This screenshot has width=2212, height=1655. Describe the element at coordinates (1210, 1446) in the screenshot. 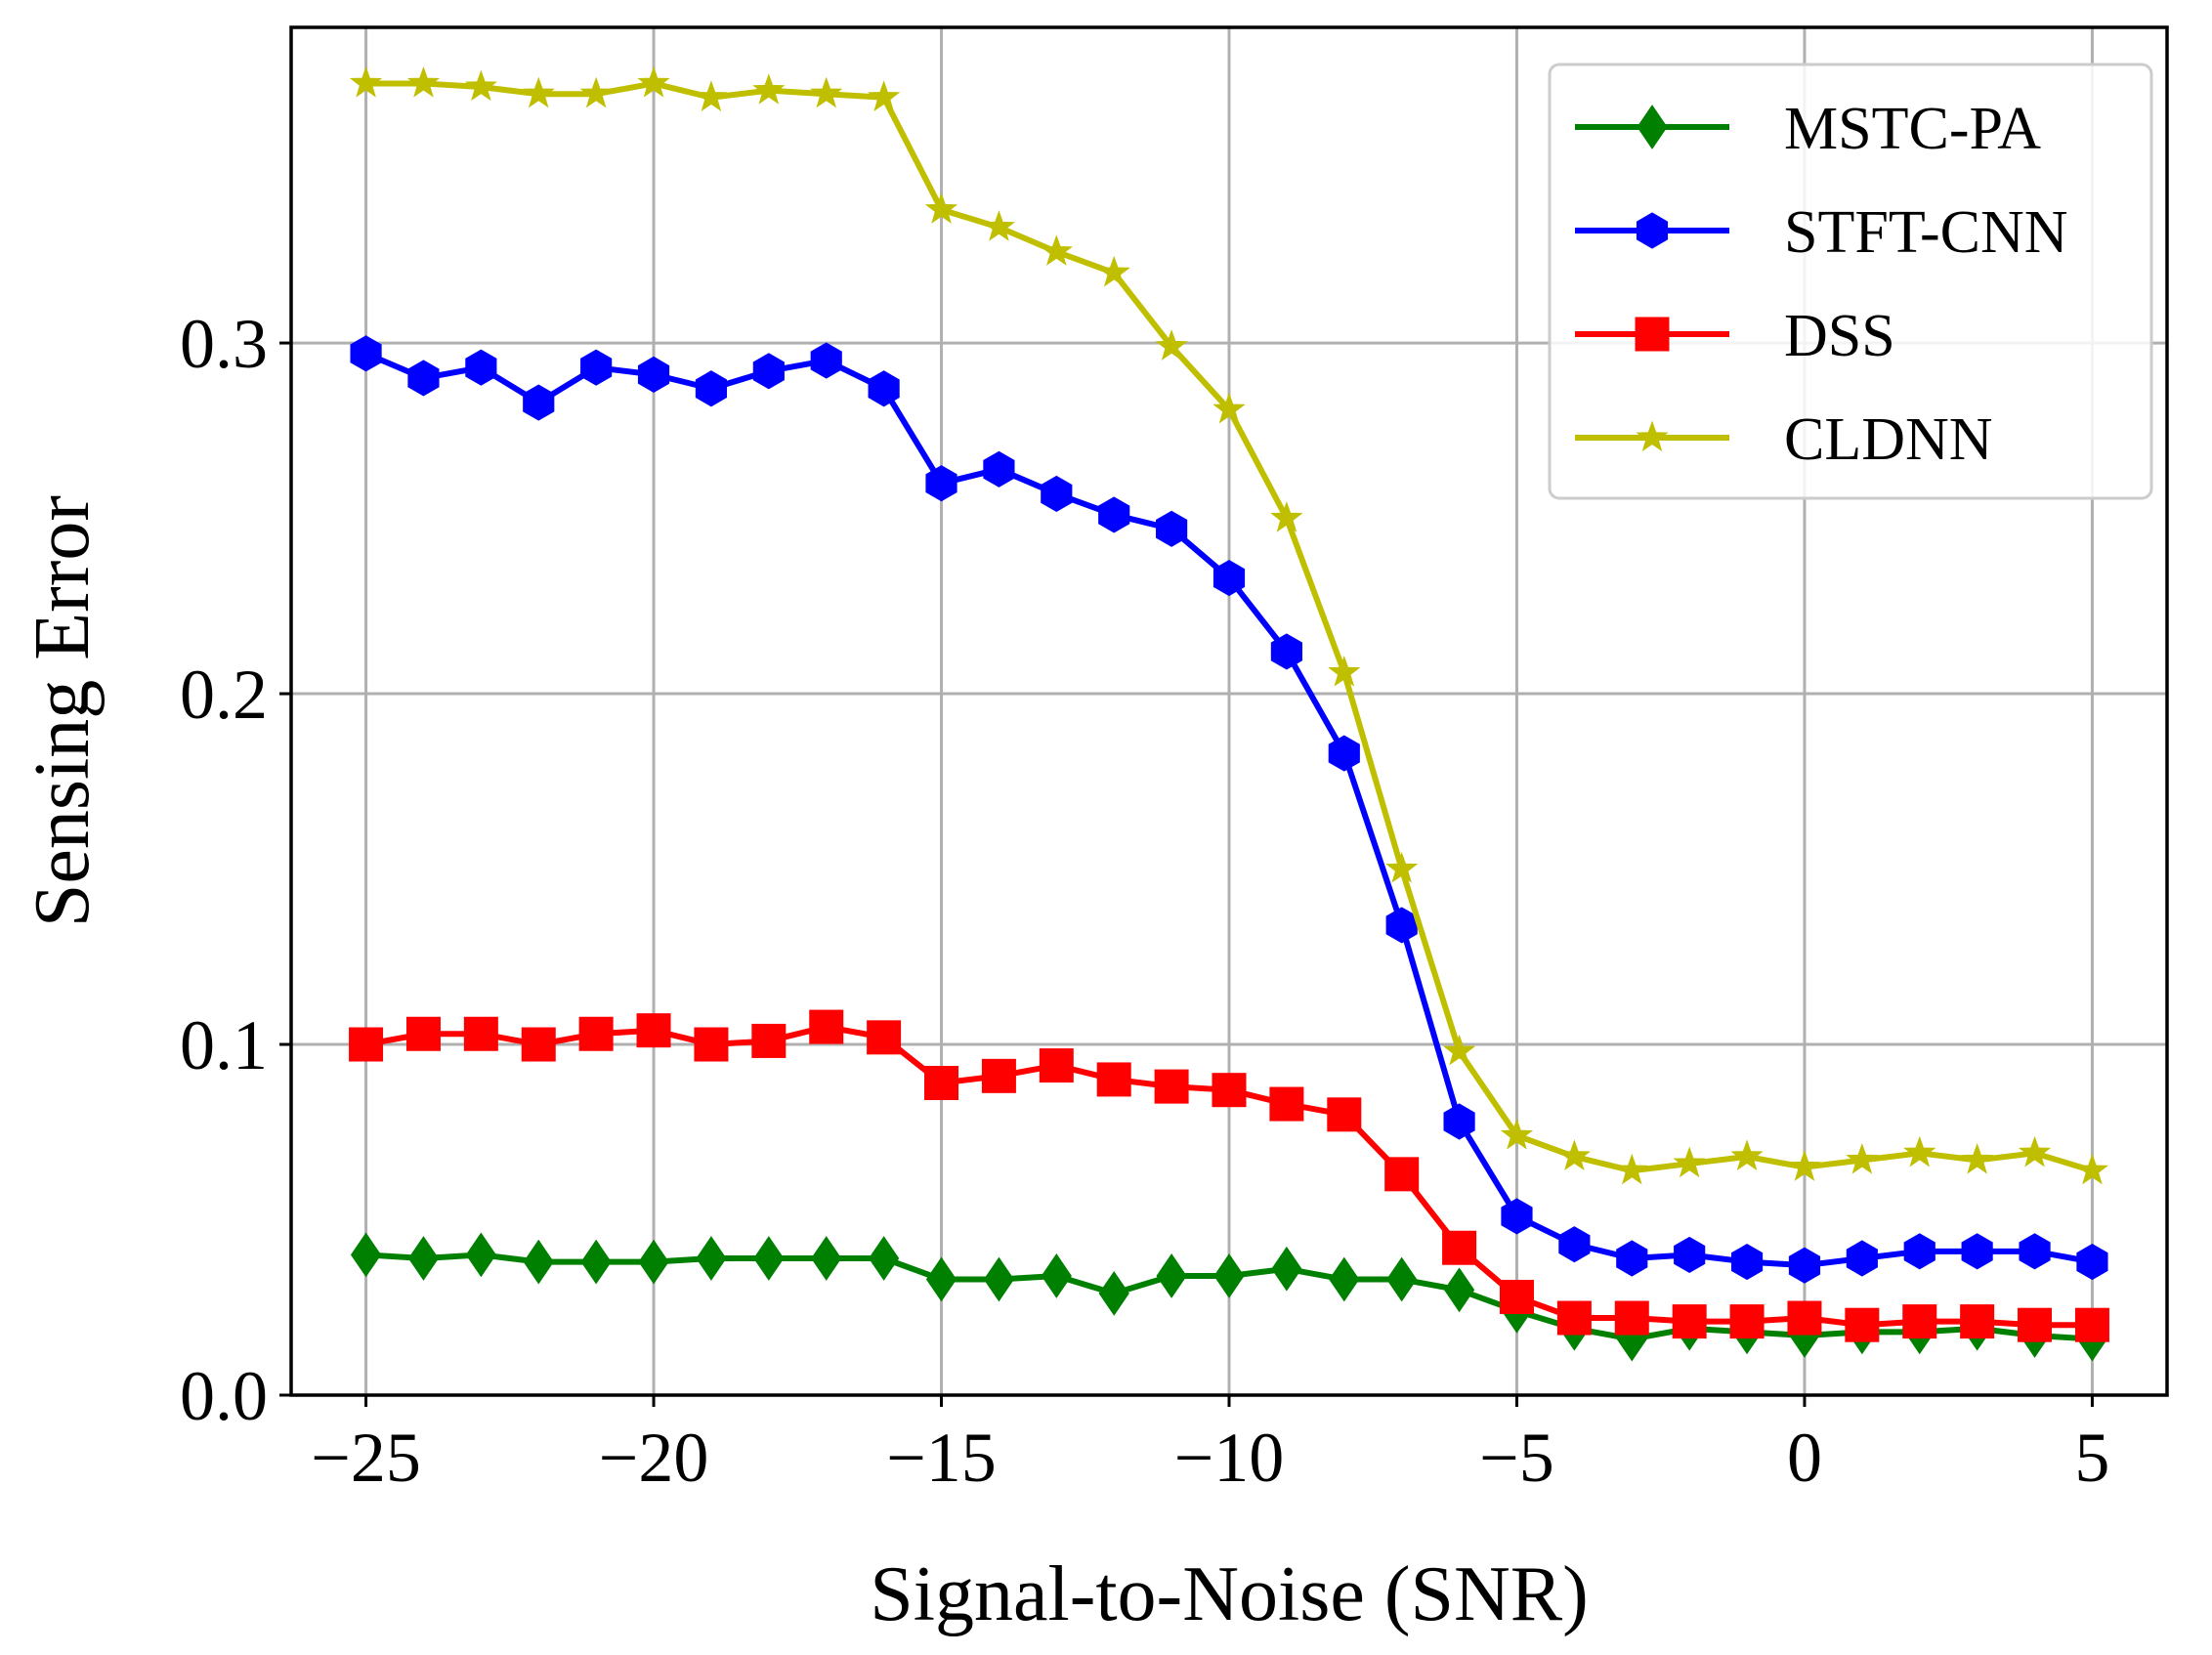

I see `x-axis: −25 −20 −15 −10 −5 0 5` at that location.